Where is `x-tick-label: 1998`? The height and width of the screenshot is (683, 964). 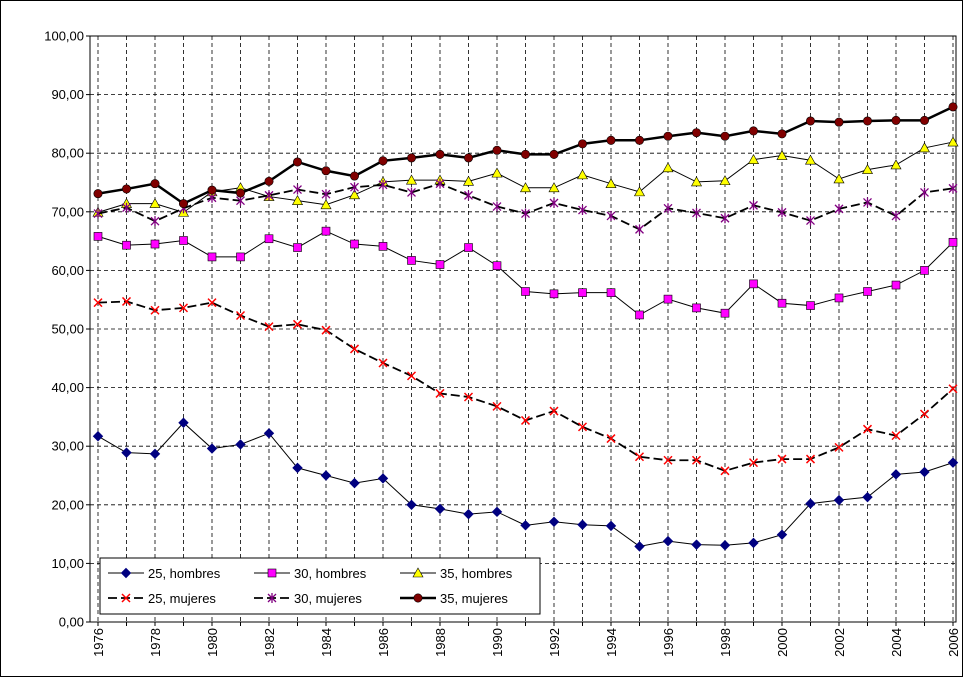
x-tick-label: 1998 is located at coordinates (725, 642).